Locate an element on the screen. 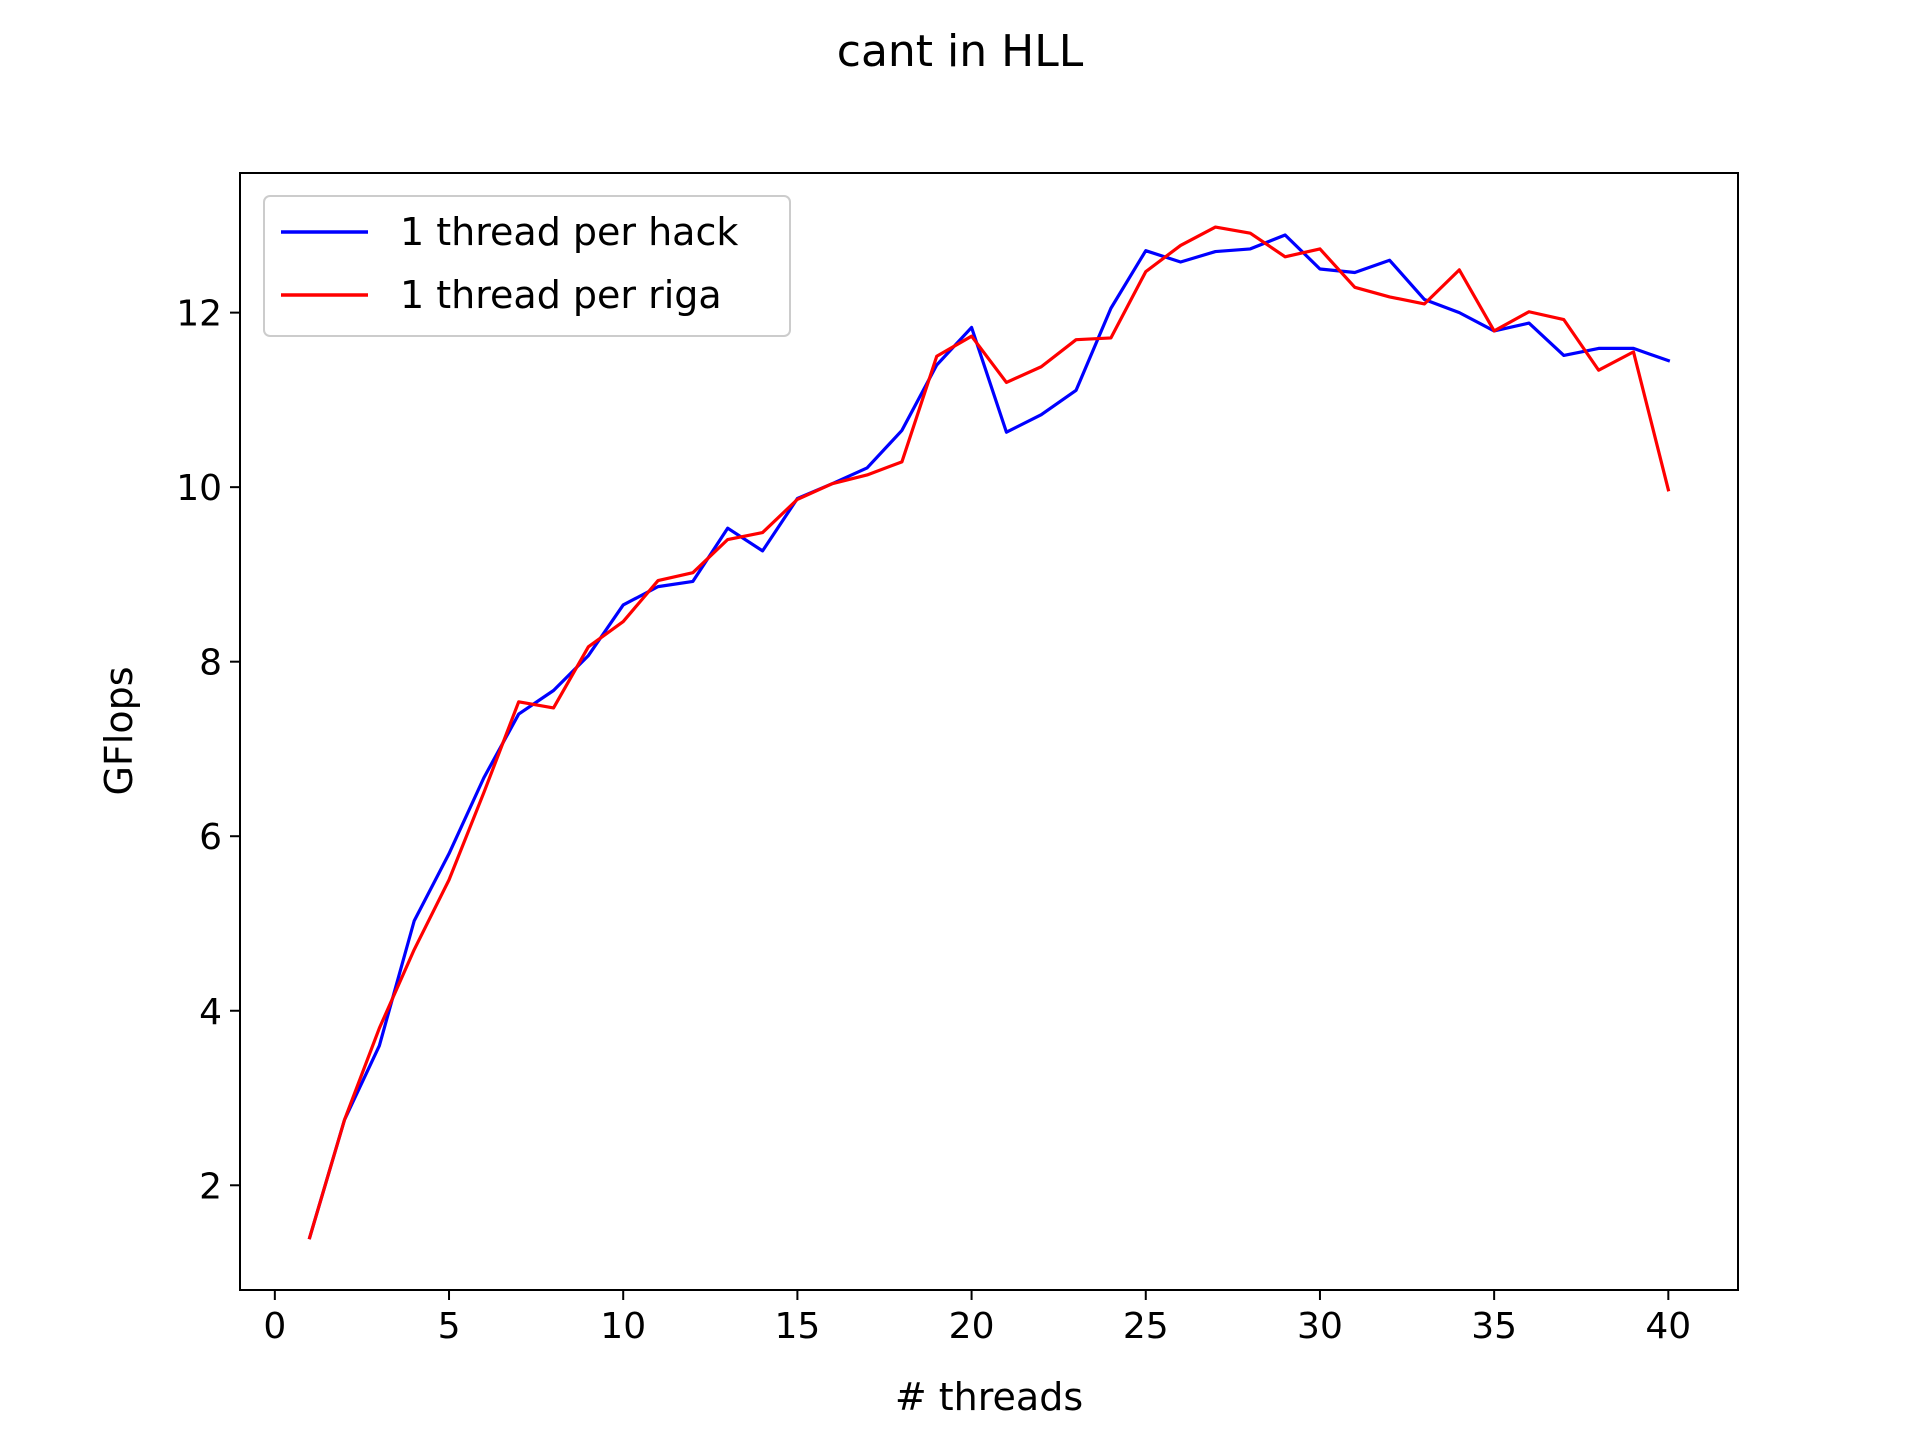 This screenshot has height=1444, width=1920. y-axis: 2 4 6 8 10 12 is located at coordinates (208, 750).